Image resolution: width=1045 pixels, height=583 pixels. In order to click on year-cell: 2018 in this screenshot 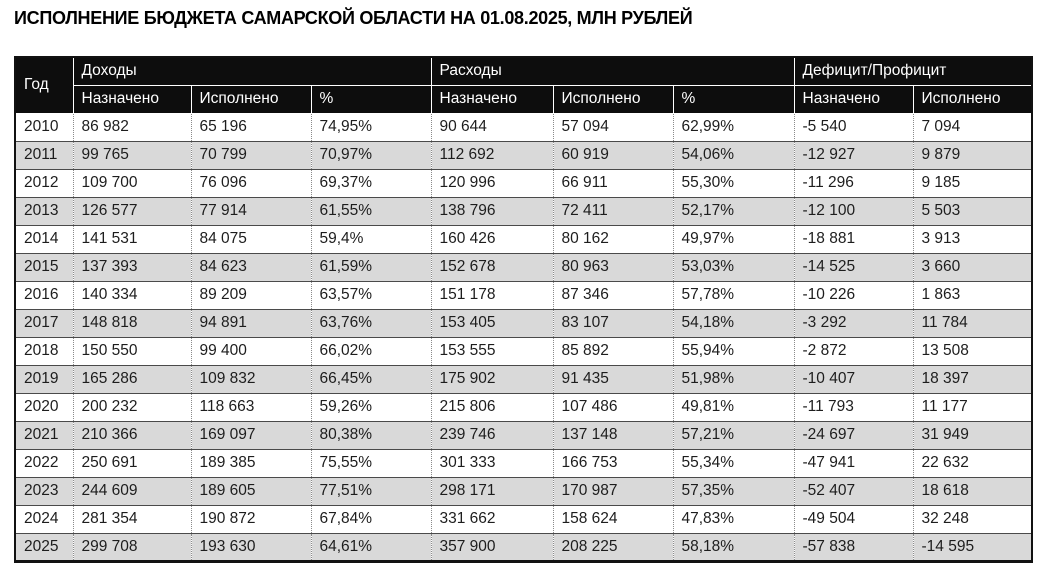, I will do `click(44, 350)`.